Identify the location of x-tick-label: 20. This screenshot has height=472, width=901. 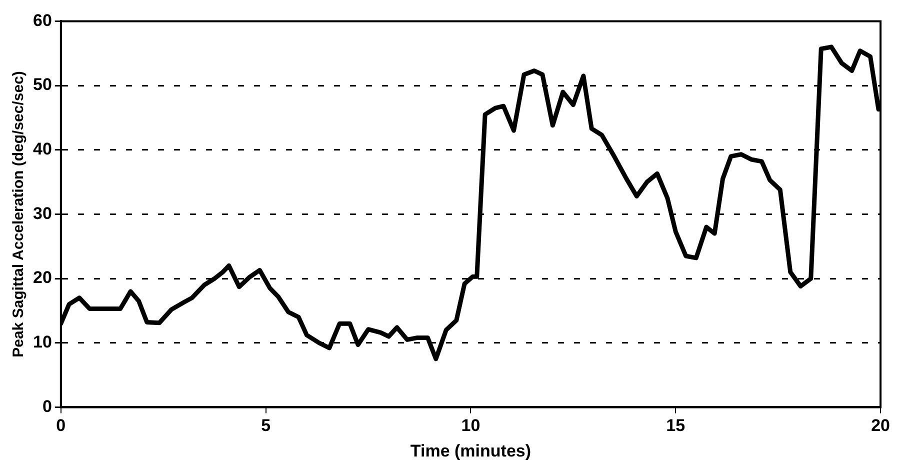
(880, 426).